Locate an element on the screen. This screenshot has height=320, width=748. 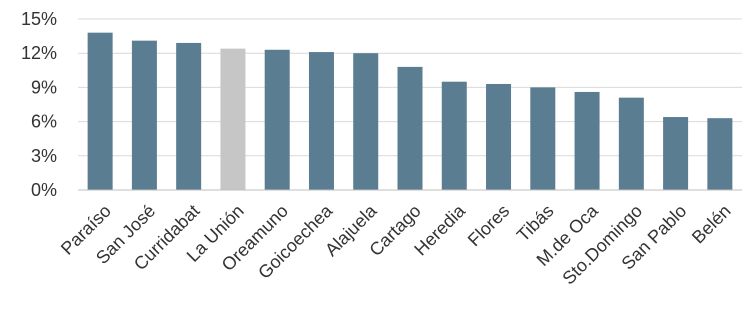
x-tick-label: Flores is located at coordinates (489, 226).